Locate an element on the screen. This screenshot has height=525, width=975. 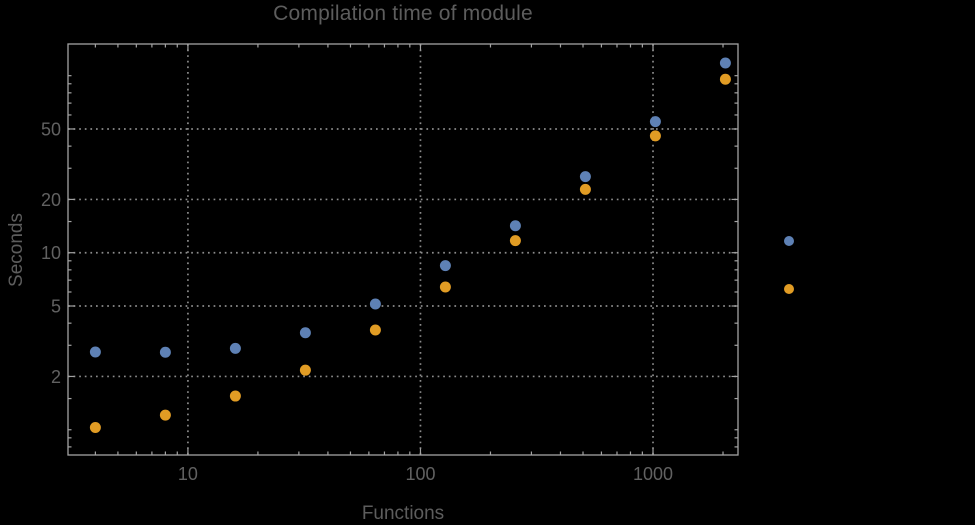
y-tick-label: 10 is located at coordinates (51, 253).